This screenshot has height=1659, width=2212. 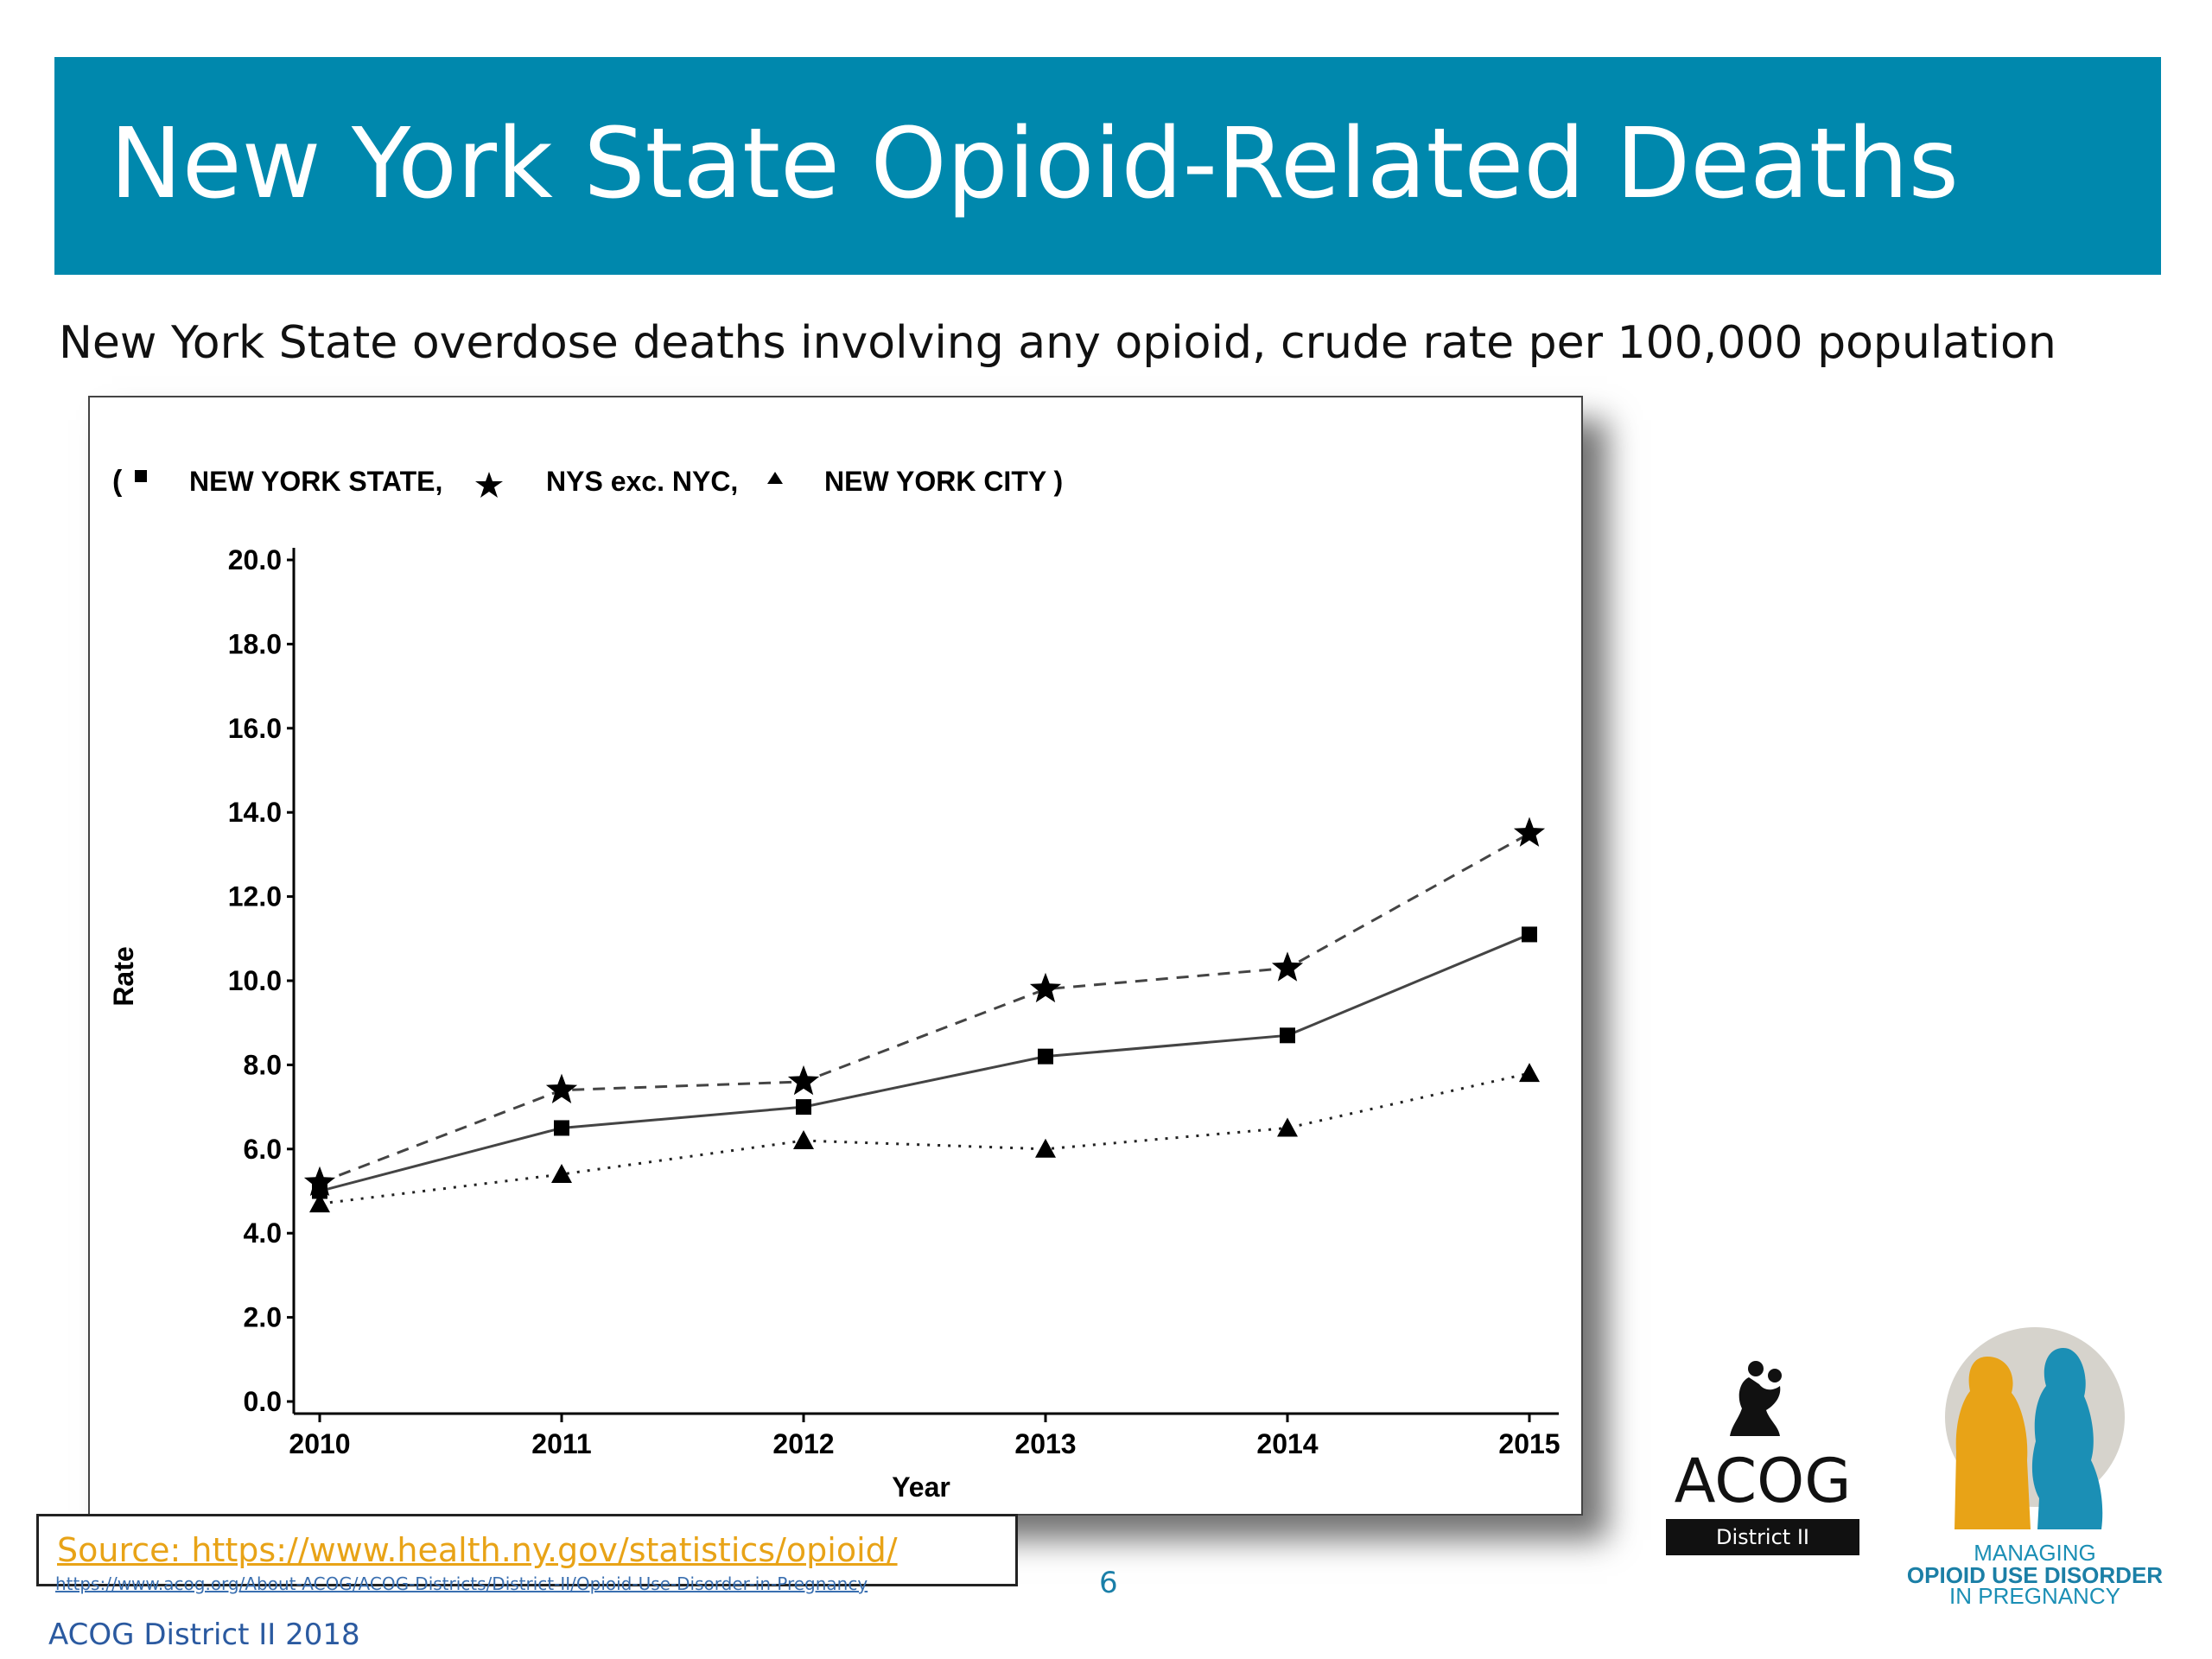 I want to click on legend-label-new-york-state: NEW YORK STATE,, so click(x=315, y=481).